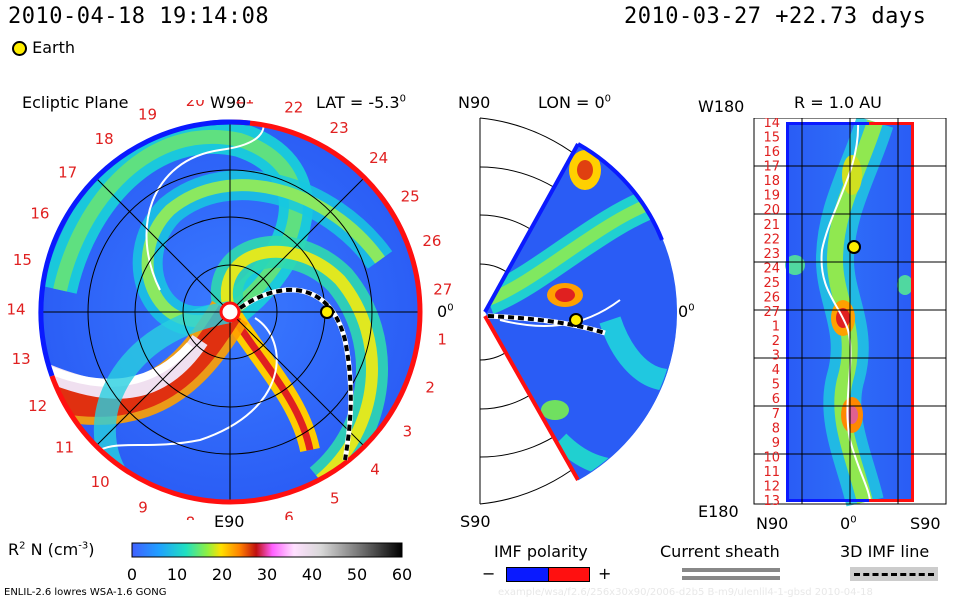 This screenshot has height=600, width=960. Describe the element at coordinates (91, 549) in the screenshot. I see `colorbar-label-unit-end: )` at that location.